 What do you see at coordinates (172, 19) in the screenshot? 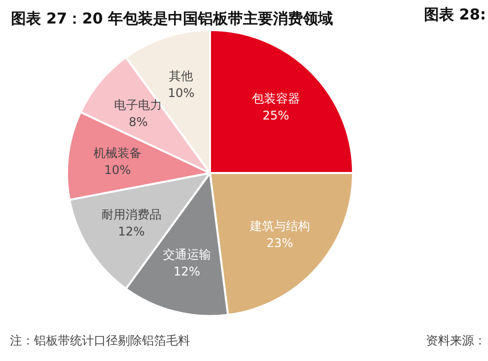
I see `chart-title: 图表 27：20 年包装是中国铝板带主要消费领域` at bounding box center [172, 19].